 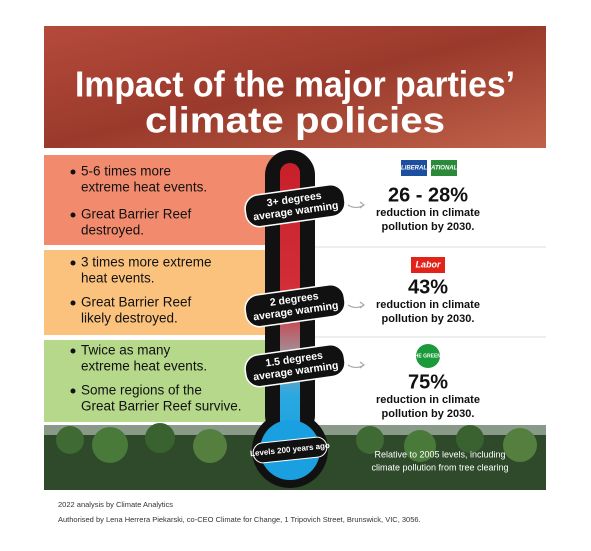 I want to click on title: climate policies, so click(x=295, y=120).